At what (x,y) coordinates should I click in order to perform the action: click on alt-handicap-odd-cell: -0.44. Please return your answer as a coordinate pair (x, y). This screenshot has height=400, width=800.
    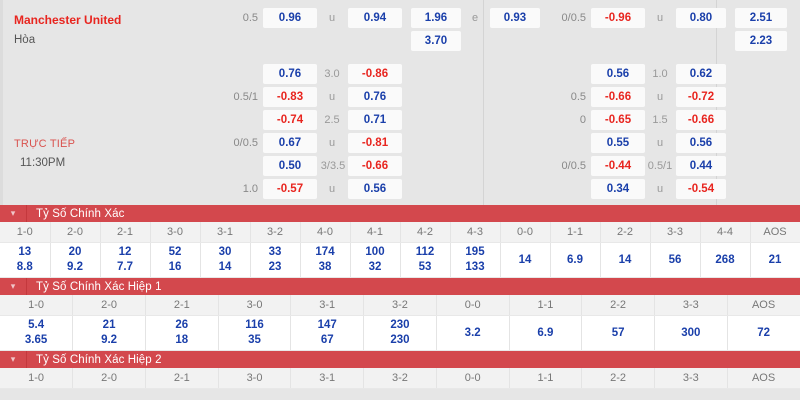
    Looking at the image, I should click on (618, 166).